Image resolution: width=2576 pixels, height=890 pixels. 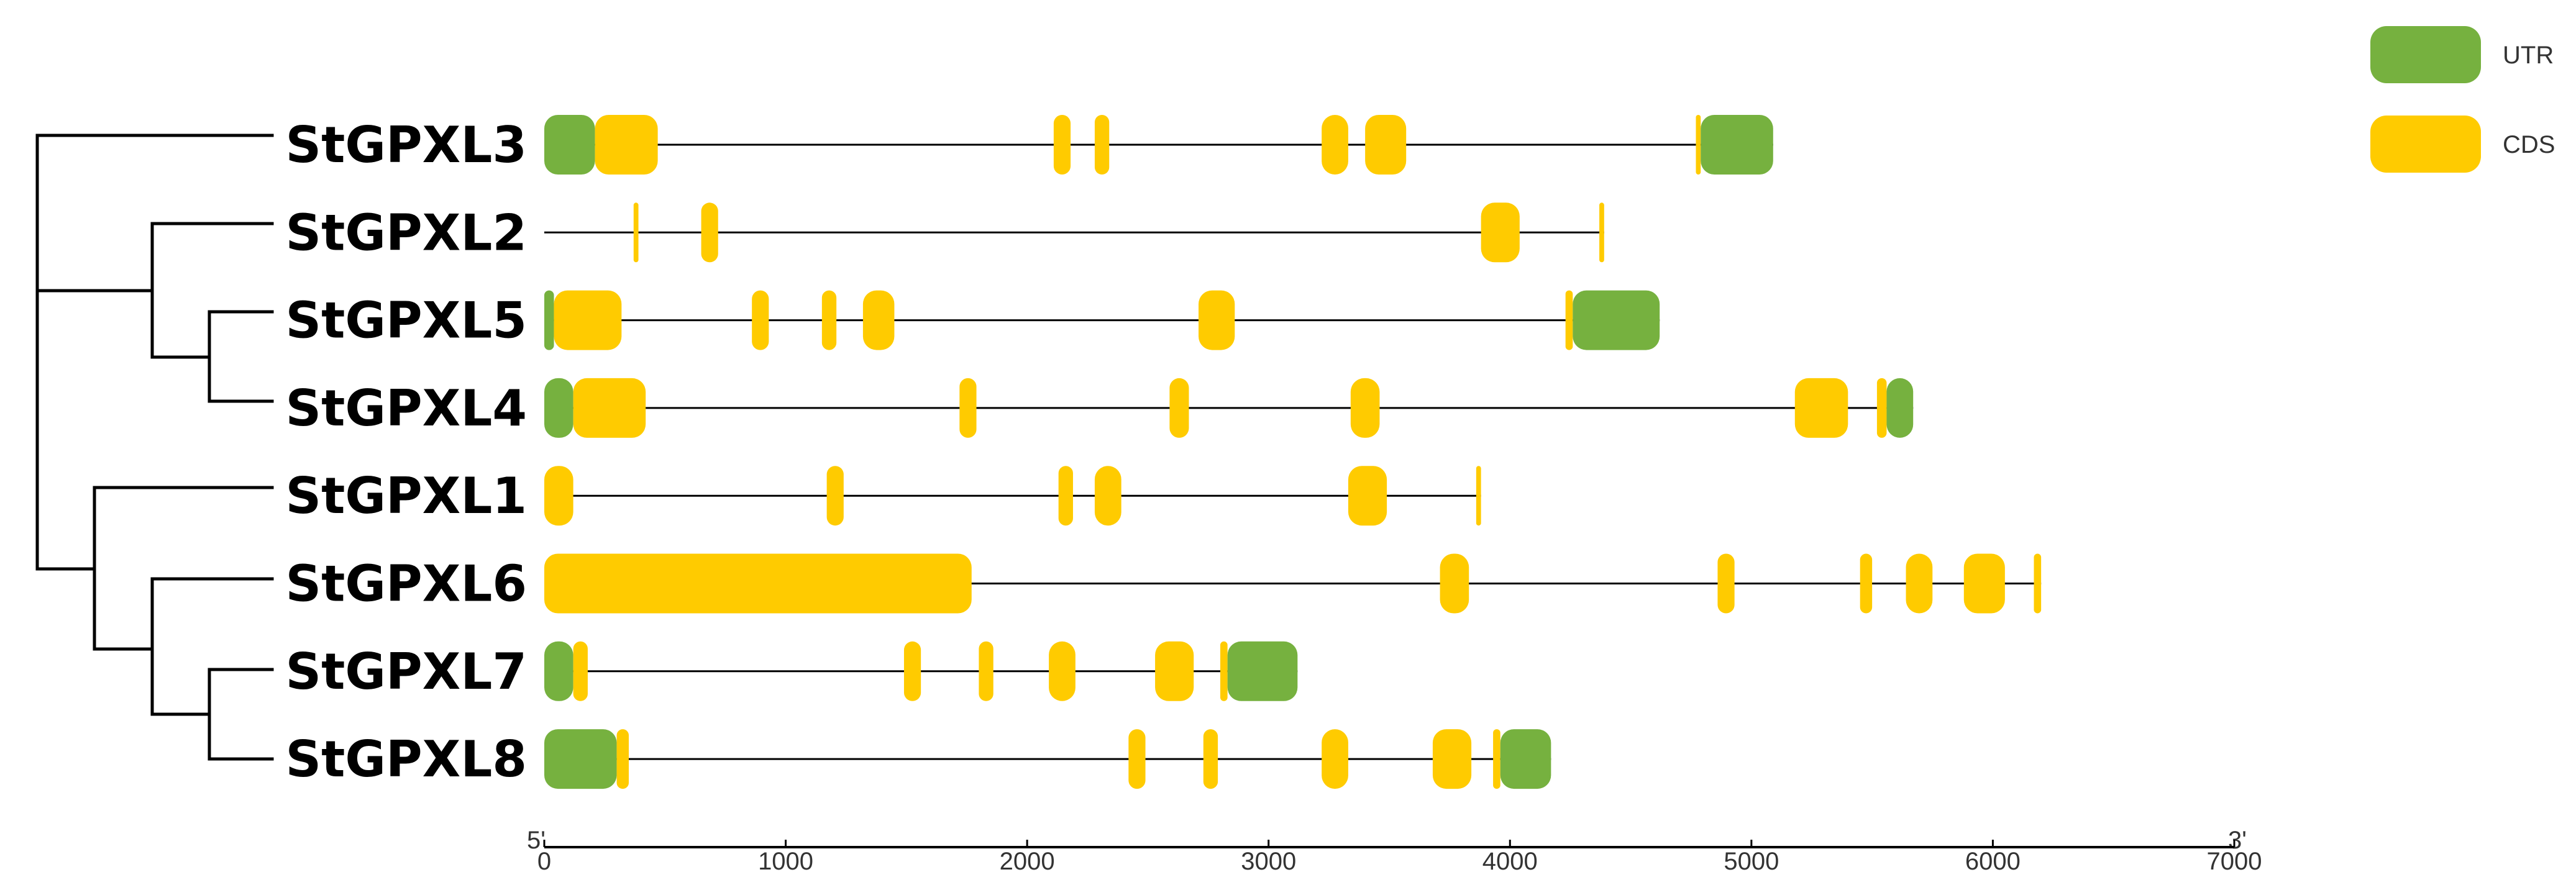 I want to click on gene-row-stgpxl1: StGPXL1, so click(x=883, y=496).